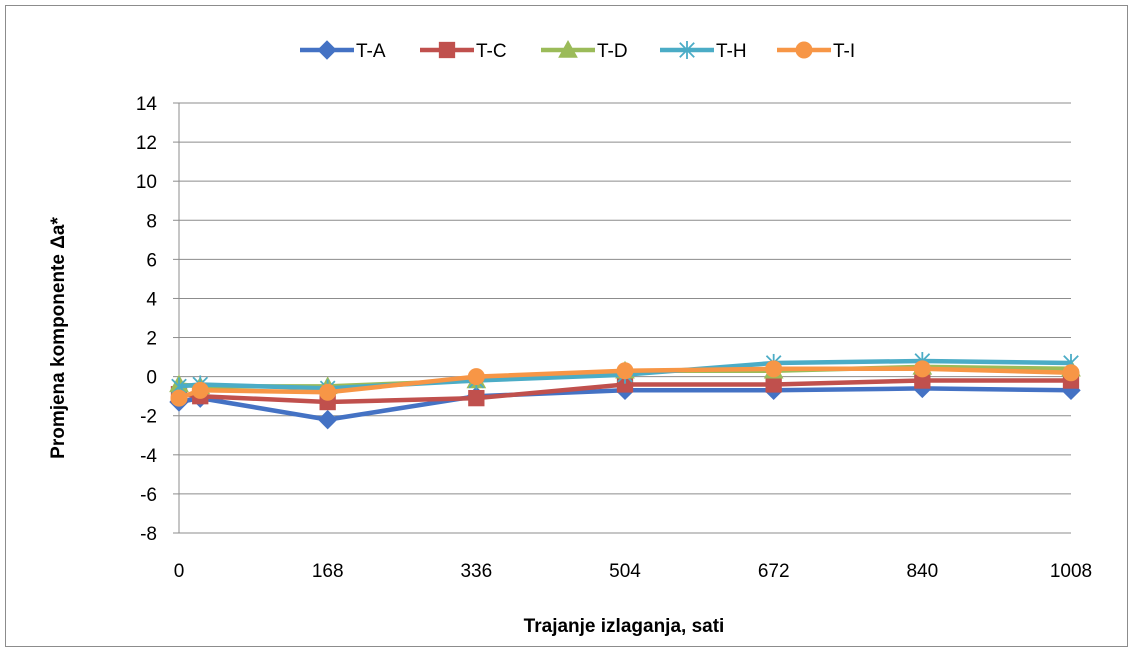 The height and width of the screenshot is (652, 1133). I want to click on x-tick-label: 168, so click(328, 571).